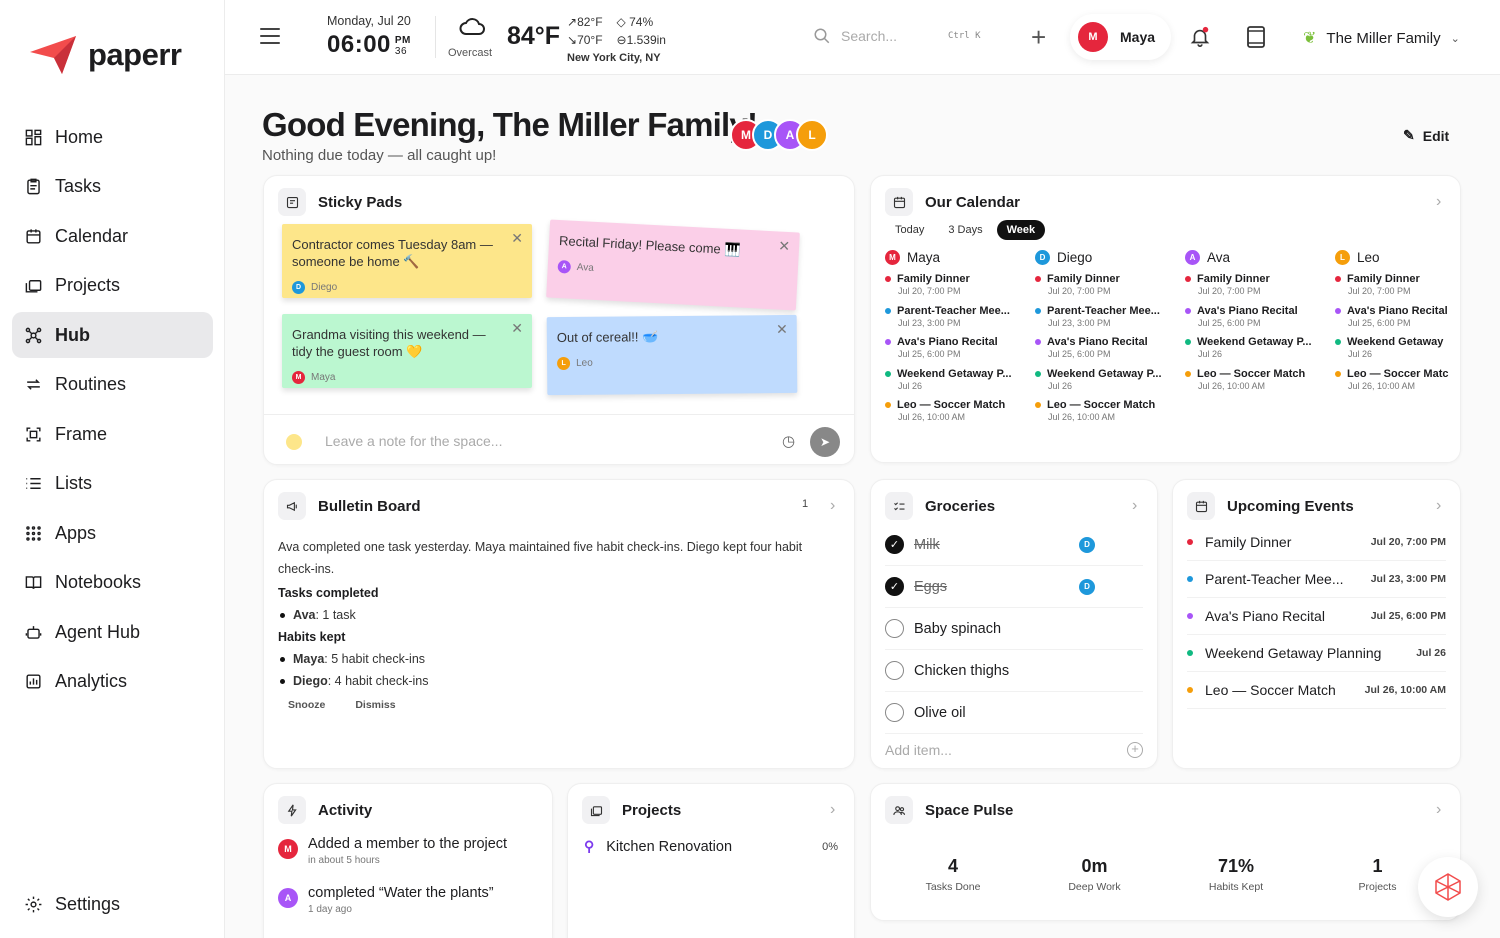 The width and height of the screenshot is (1500, 938). What do you see at coordinates (1014, 713) in the screenshot?
I see `grocery-item: Olive oil` at bounding box center [1014, 713].